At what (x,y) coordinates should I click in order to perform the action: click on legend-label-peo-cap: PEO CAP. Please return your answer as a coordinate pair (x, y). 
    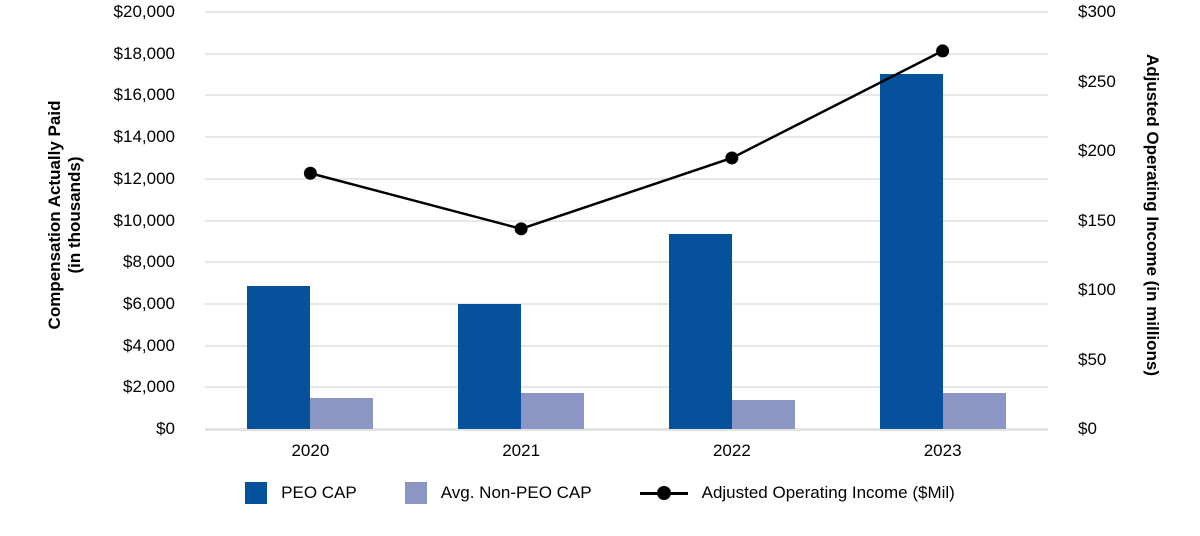
    Looking at the image, I should click on (319, 492).